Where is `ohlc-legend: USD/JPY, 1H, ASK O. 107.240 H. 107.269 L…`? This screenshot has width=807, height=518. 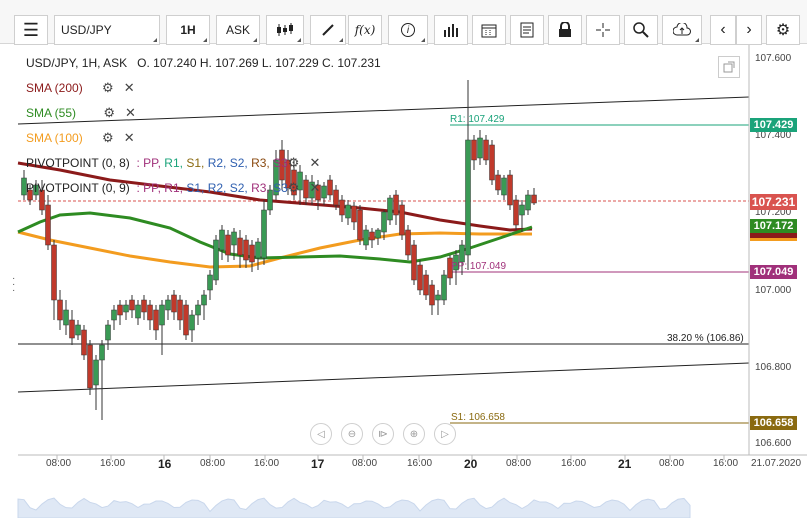 ohlc-legend: USD/JPY, 1H, ASK O. 107.240 H. 107.269 L… is located at coordinates (203, 63).